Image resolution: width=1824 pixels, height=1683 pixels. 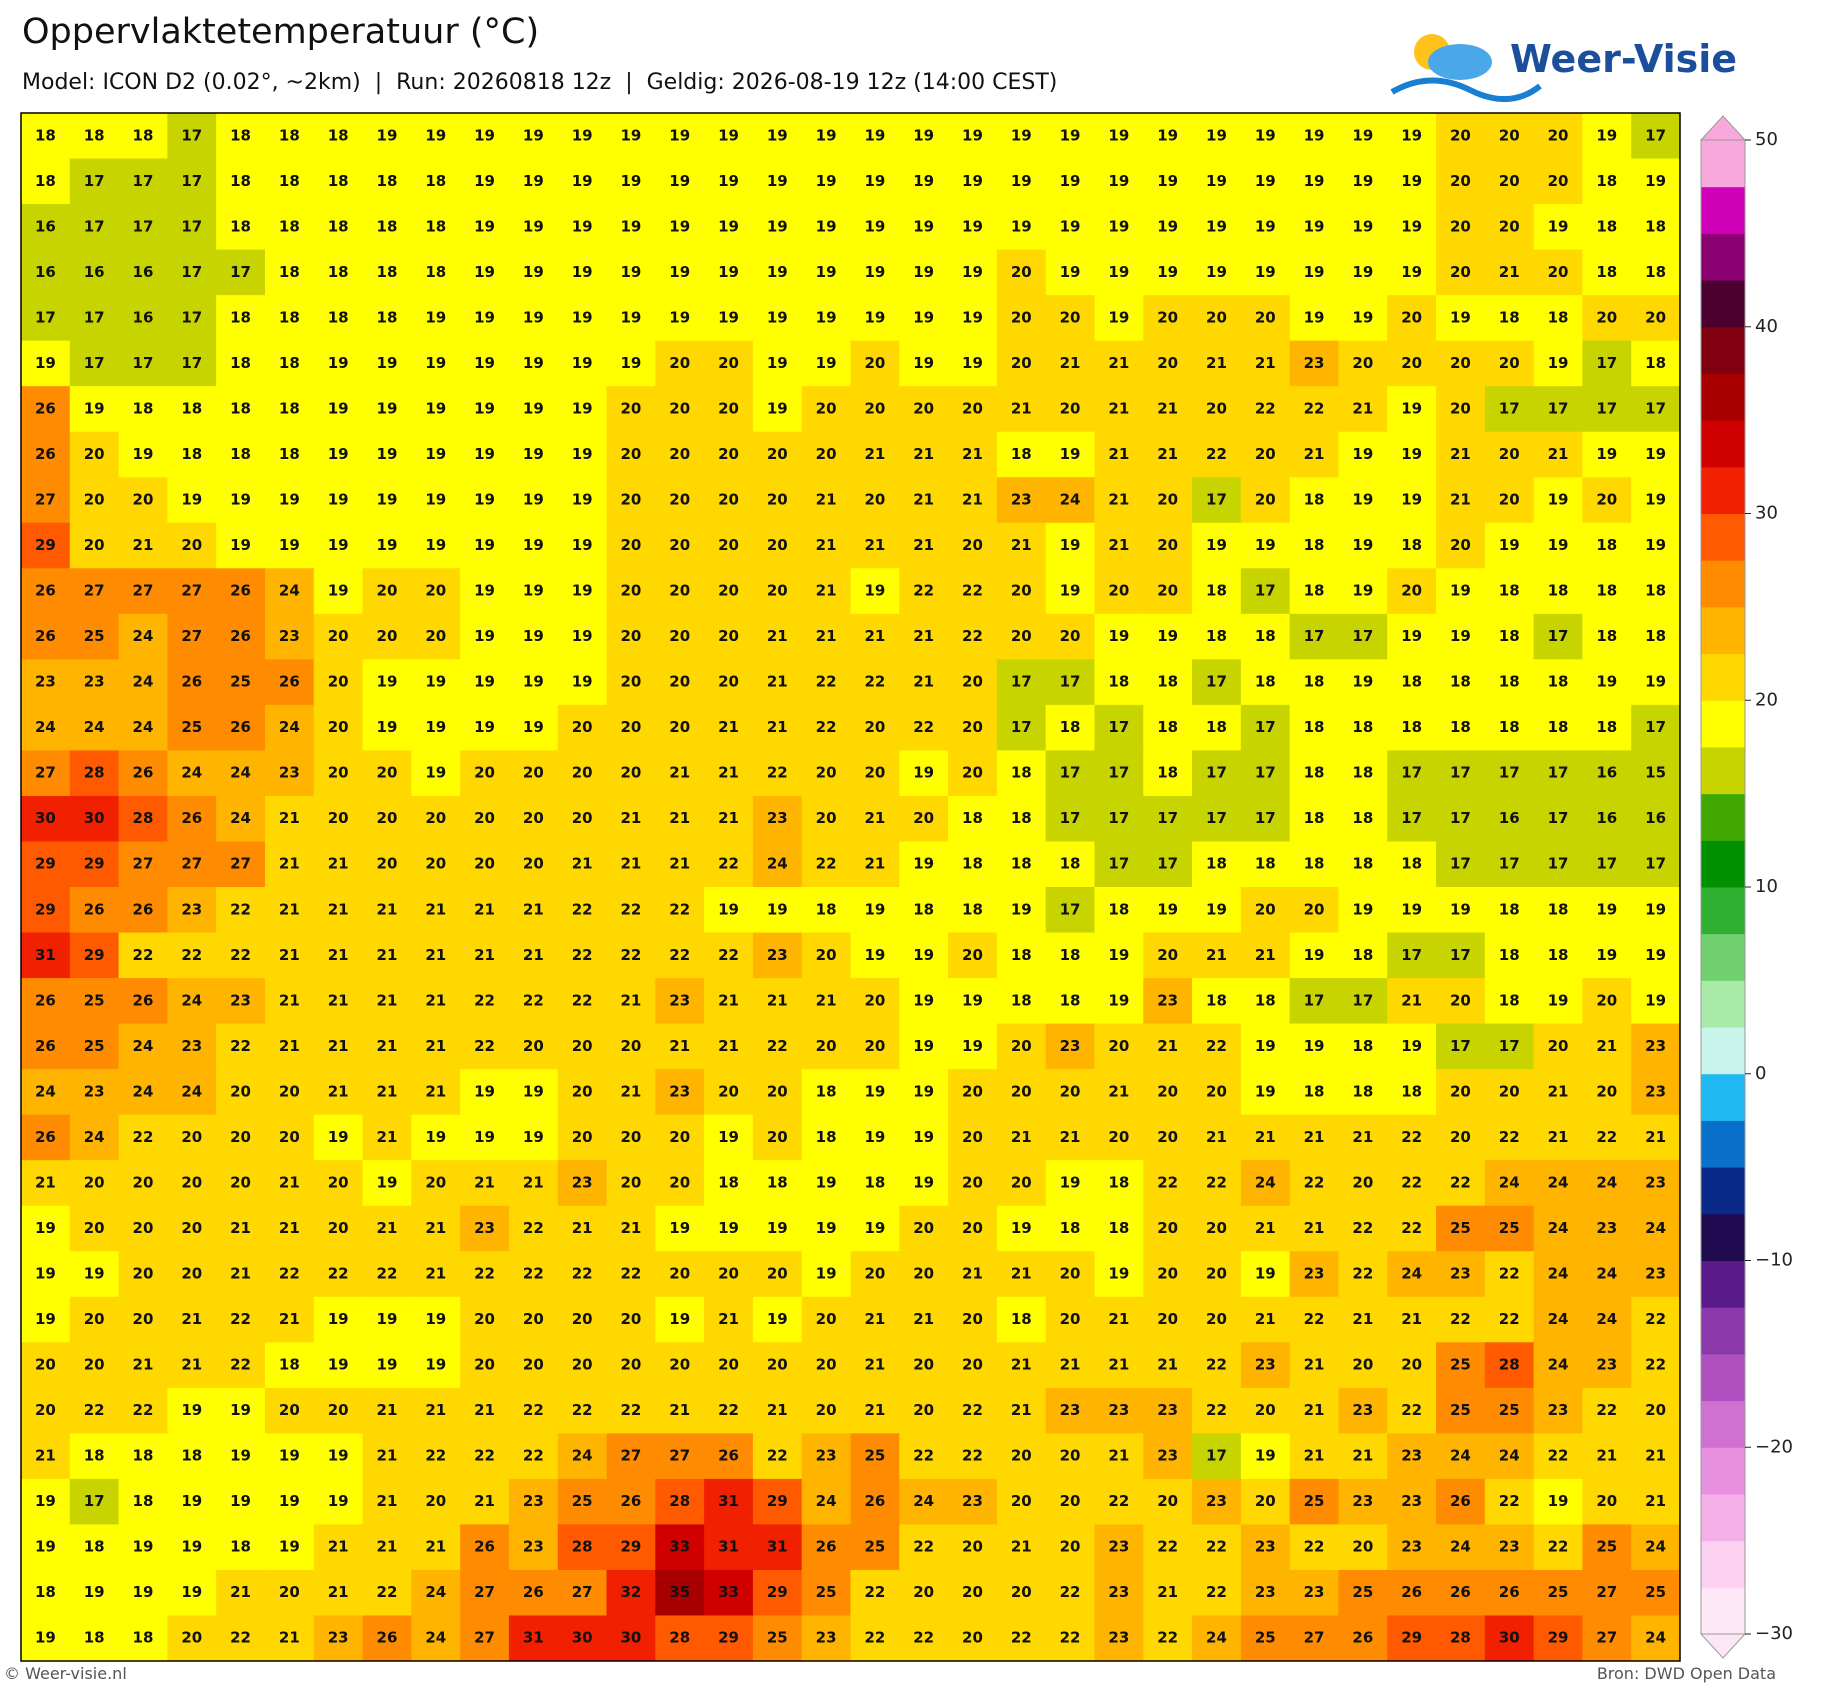 I want to click on temp-label: 31, so click(x=533, y=1638).